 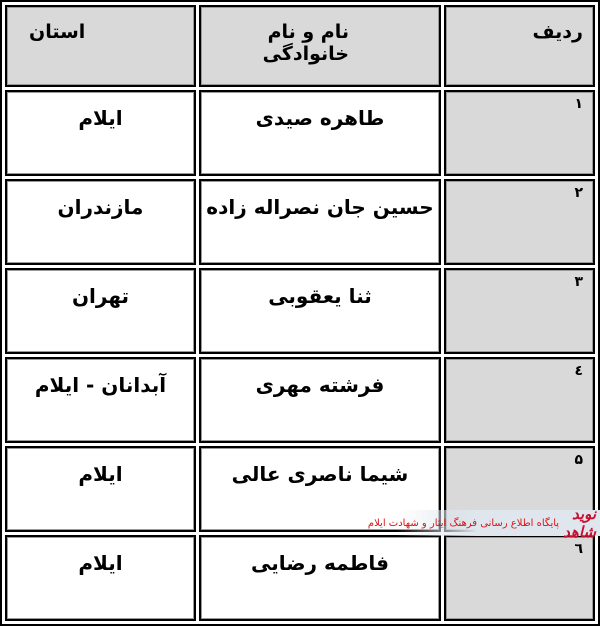 What do you see at coordinates (320, 489) in the screenshot?
I see `full-name: شیما ناصری عالی` at bounding box center [320, 489].